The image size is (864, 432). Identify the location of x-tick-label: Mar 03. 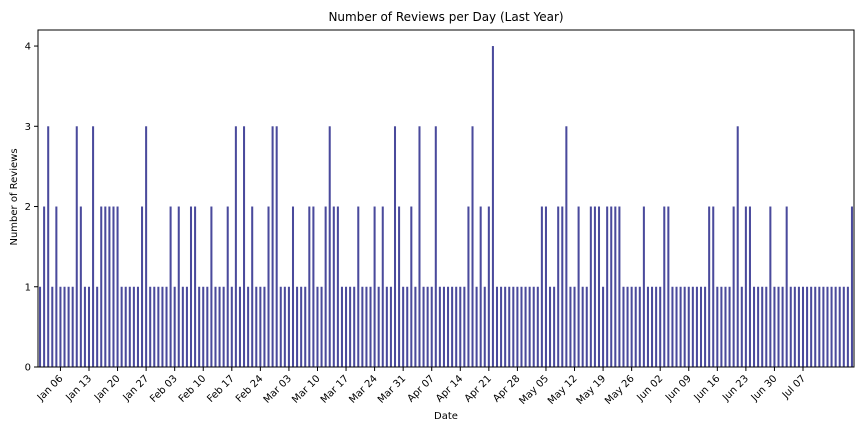
(278, 389).